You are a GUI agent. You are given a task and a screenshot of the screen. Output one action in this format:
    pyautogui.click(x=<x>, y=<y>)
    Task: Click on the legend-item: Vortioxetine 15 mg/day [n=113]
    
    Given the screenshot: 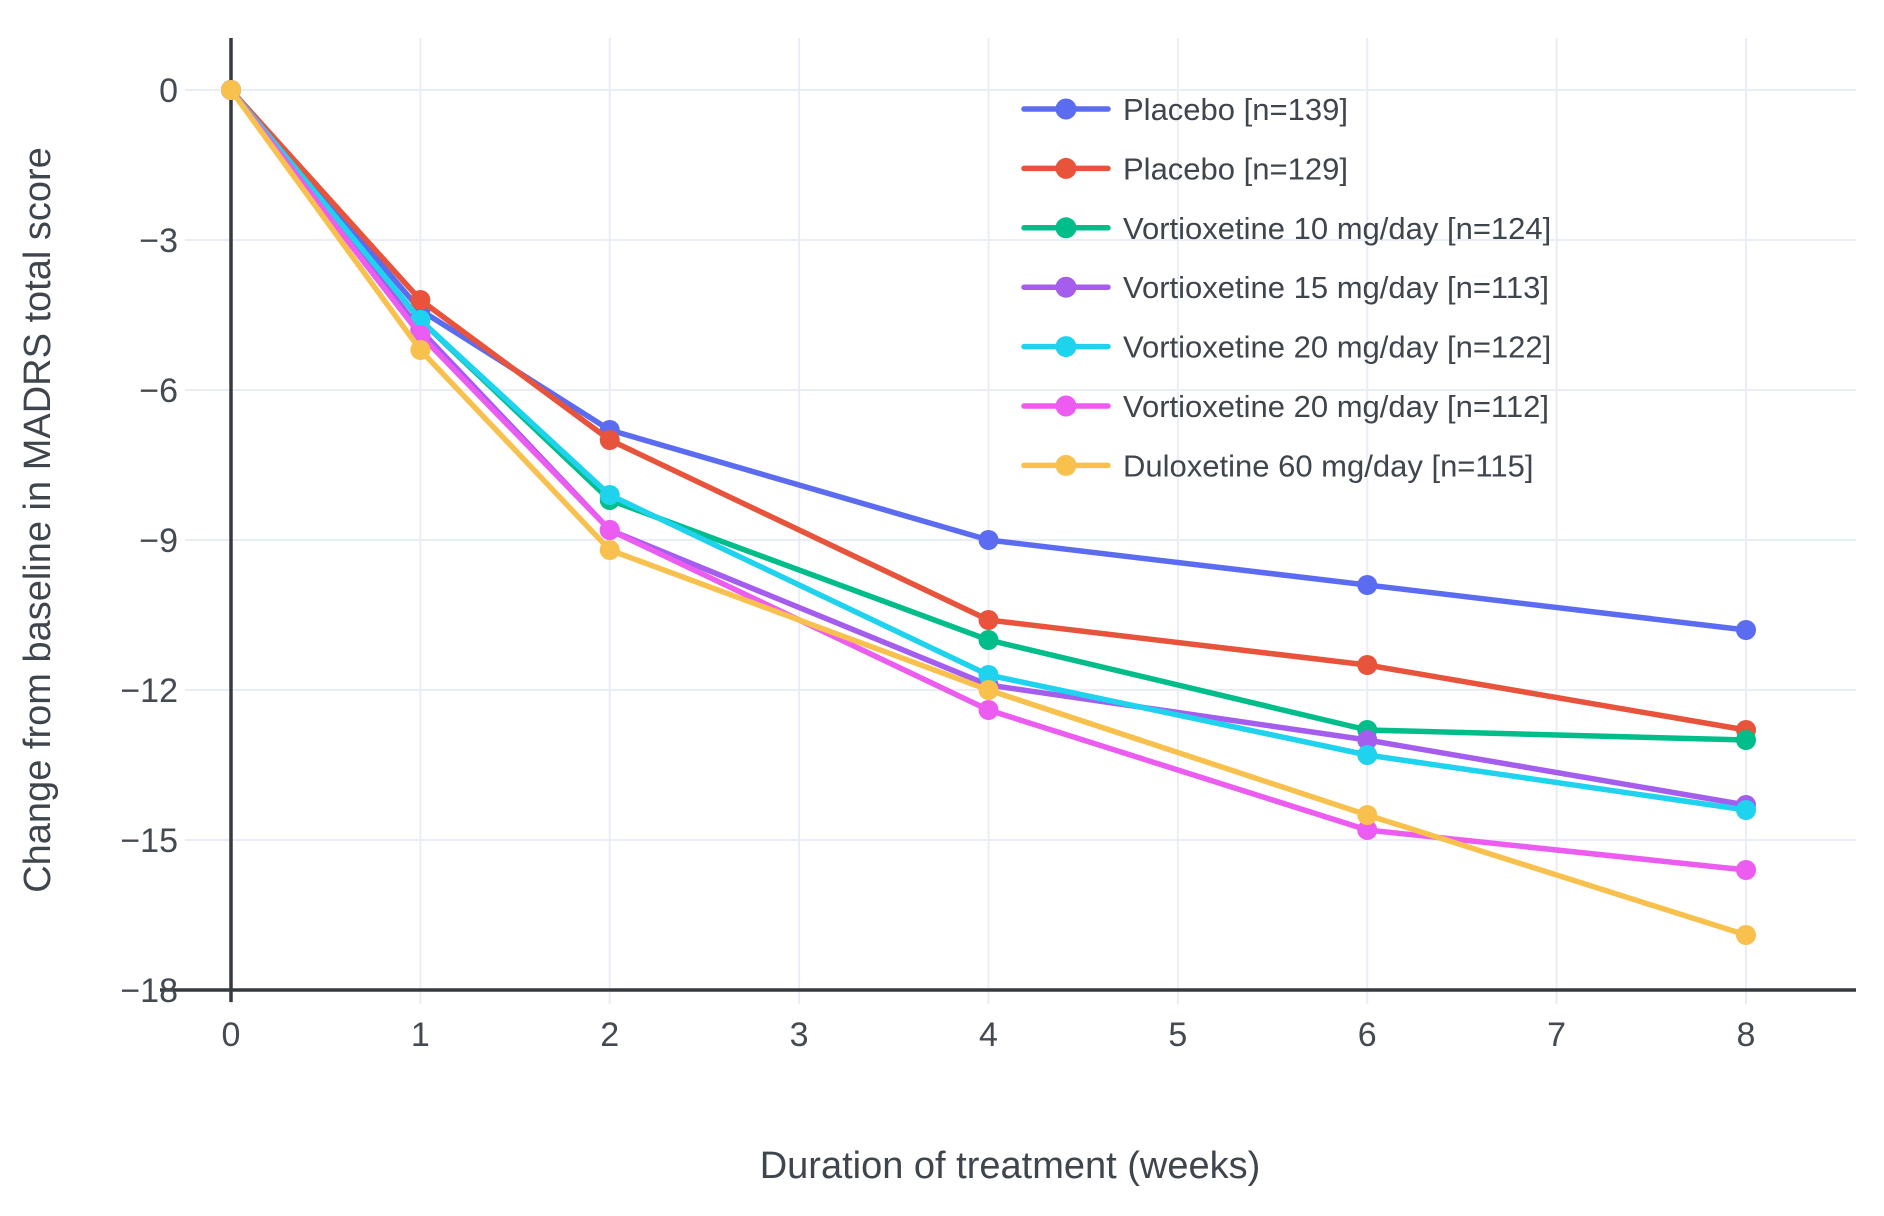 What is the action you would take?
    pyautogui.click(x=1285, y=287)
    